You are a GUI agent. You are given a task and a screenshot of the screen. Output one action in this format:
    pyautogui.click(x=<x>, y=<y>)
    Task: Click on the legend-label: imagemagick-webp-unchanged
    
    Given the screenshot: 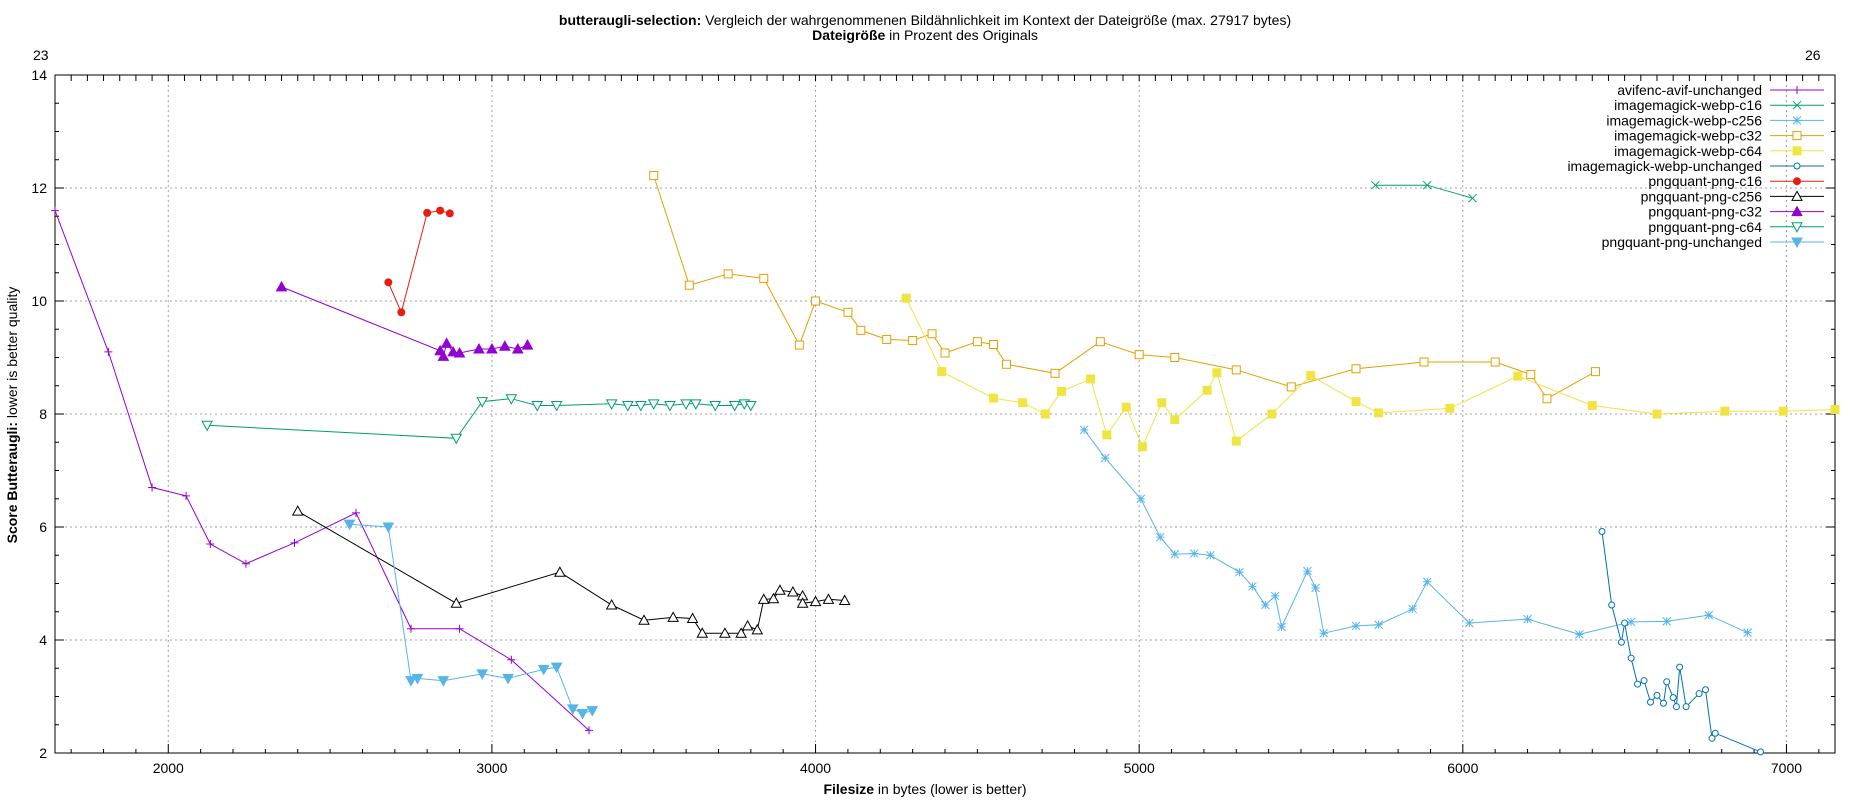 What is the action you would take?
    pyautogui.click(x=1664, y=166)
    